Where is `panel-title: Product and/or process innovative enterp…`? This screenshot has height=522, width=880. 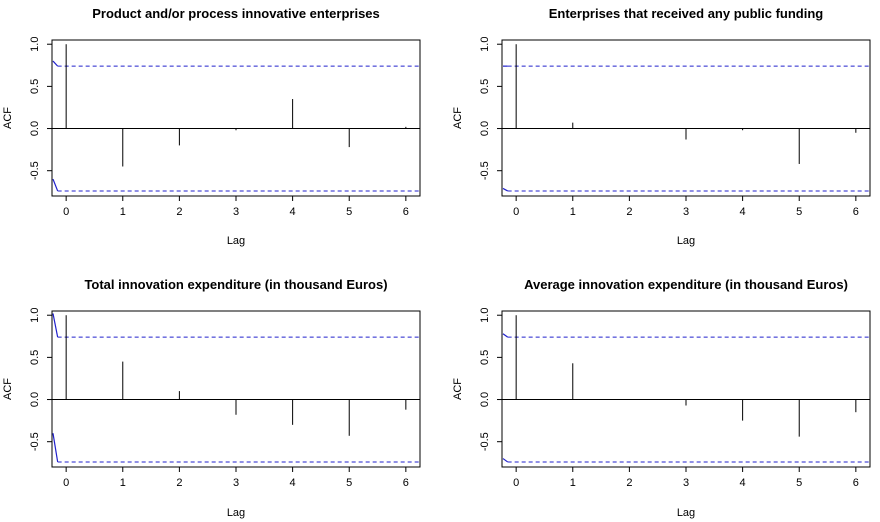 panel-title: Product and/or process innovative enterp… is located at coordinates (236, 13).